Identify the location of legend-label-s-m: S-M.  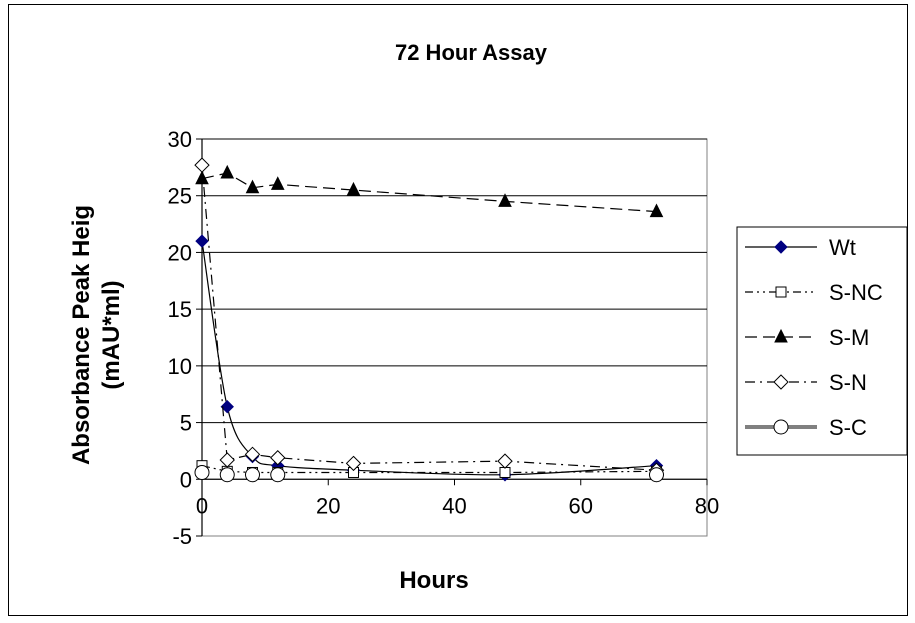
(849, 337).